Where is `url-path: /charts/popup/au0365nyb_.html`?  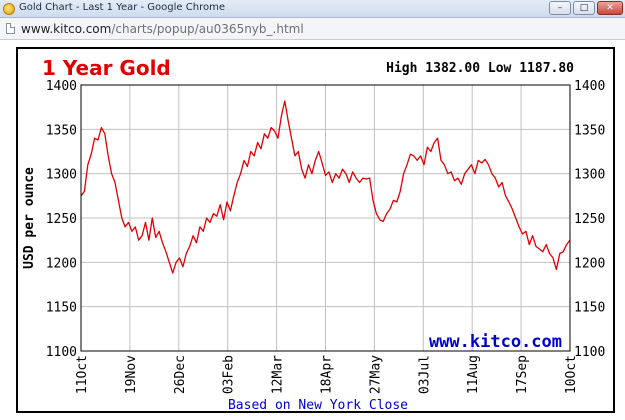 url-path: /charts/popup/au0365nyb_.html is located at coordinates (207, 29).